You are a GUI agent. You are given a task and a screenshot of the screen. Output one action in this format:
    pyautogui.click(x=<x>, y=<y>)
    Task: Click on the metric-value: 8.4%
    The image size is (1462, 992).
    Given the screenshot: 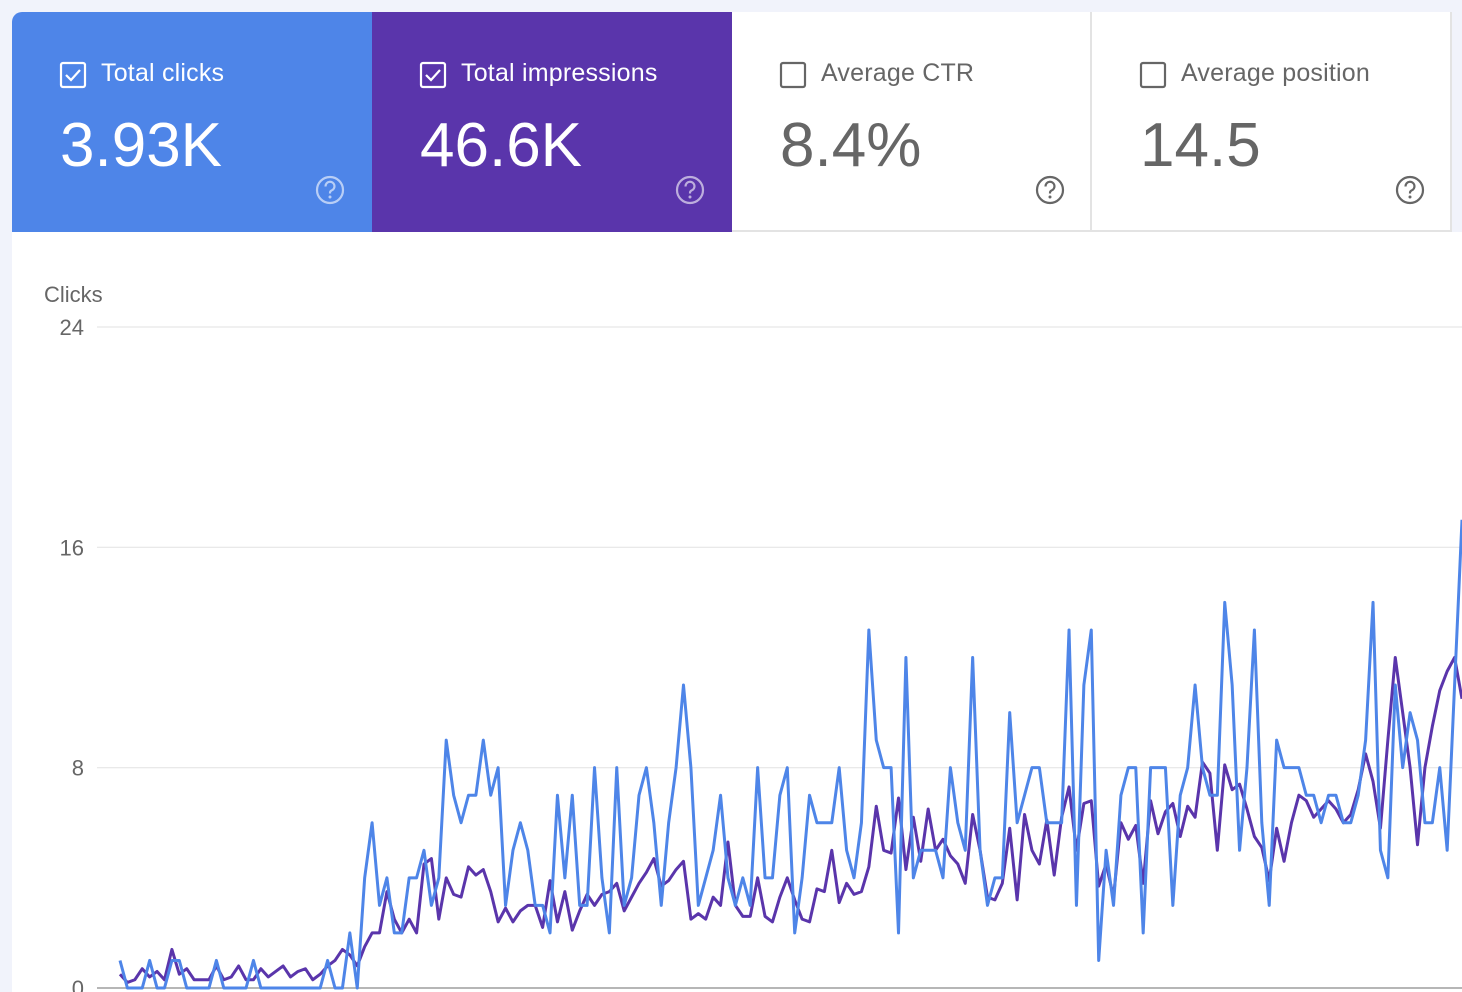 What is the action you would take?
    pyautogui.click(x=851, y=145)
    